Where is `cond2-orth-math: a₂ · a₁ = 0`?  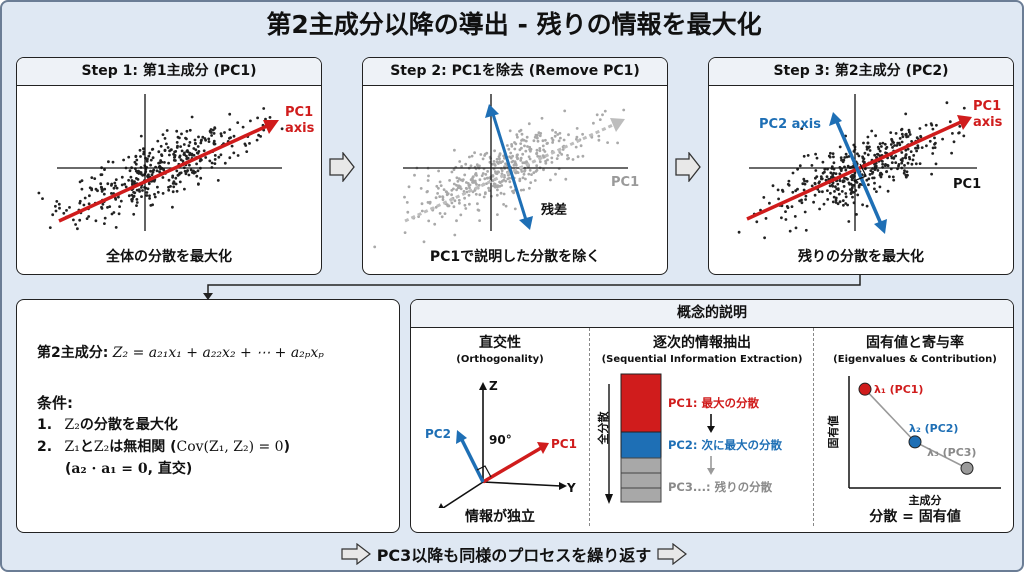
cond2-orth-math: a₂ · a₁ = 0 is located at coordinates (109, 469).